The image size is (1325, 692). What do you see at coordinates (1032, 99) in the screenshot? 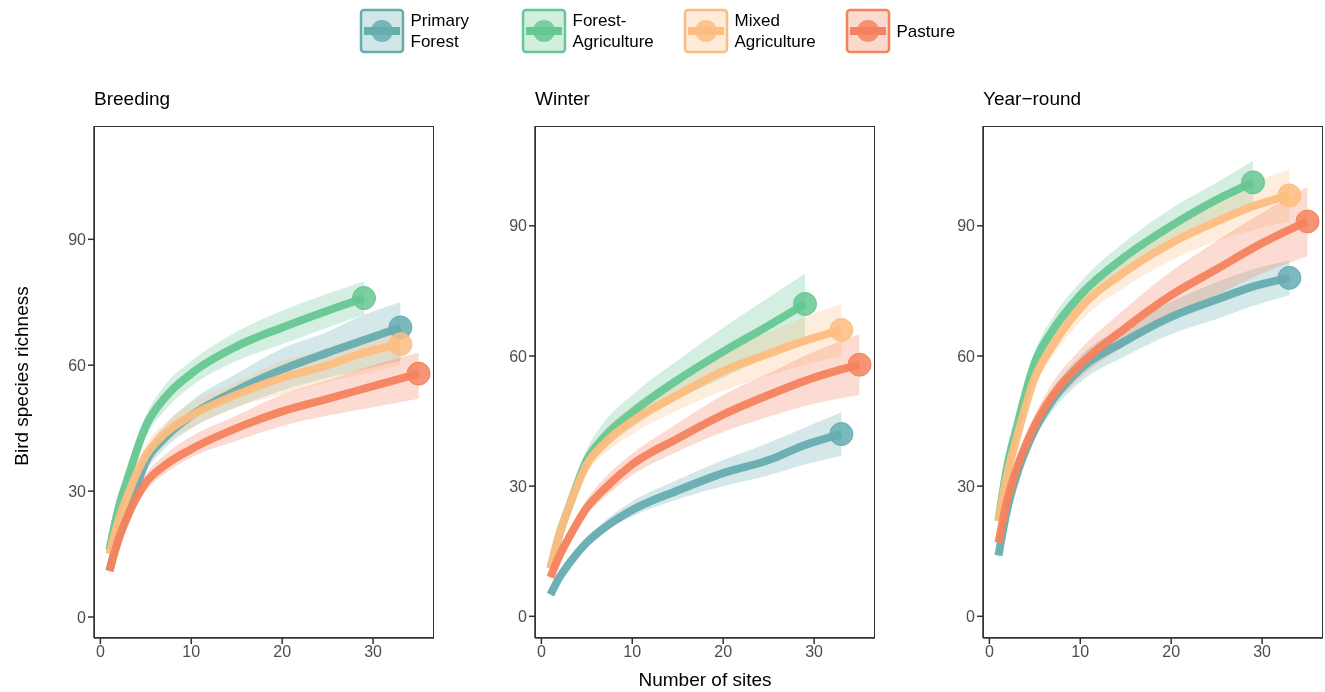
I see `chart-title: Year−round` at bounding box center [1032, 99].